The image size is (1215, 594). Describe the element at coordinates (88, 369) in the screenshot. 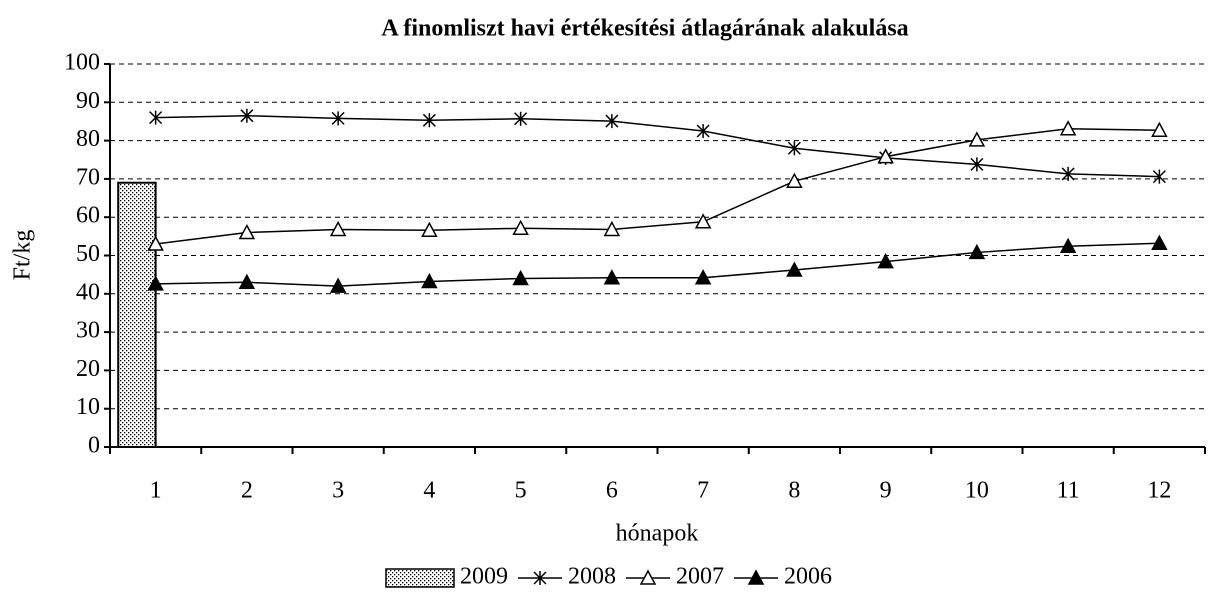

I see `y-tick-label: 20` at that location.